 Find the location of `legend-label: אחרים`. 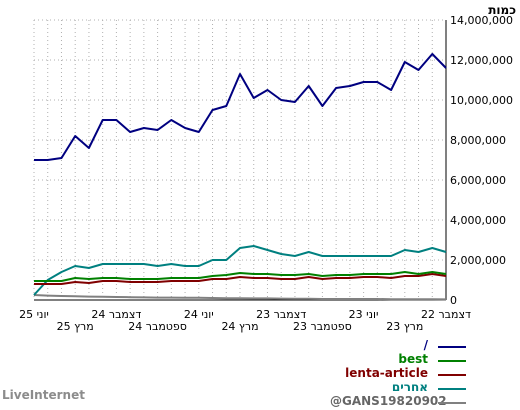

legend-label: אחרים is located at coordinates (409, 387).